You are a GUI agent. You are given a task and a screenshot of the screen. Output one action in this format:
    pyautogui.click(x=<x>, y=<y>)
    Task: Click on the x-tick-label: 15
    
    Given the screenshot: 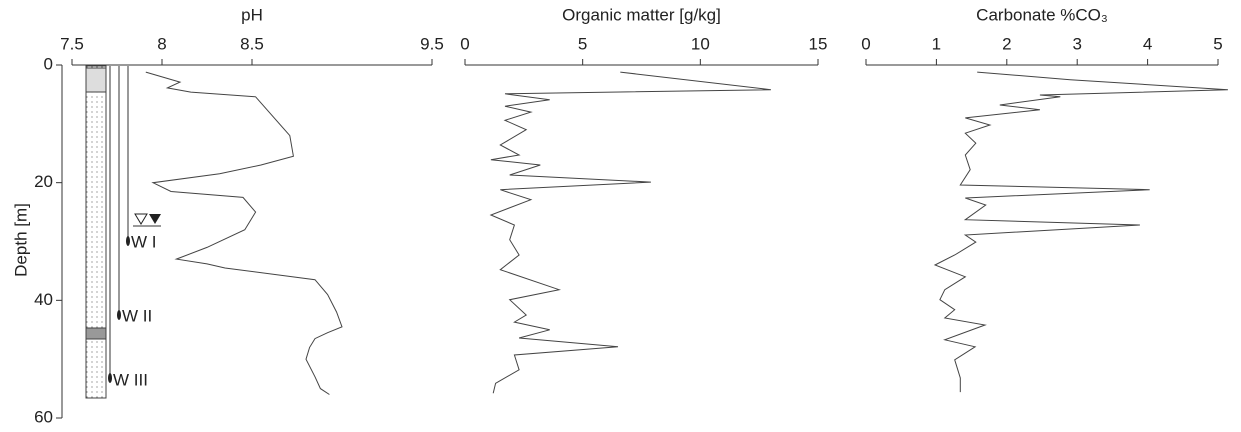 What is the action you would take?
    pyautogui.click(x=818, y=43)
    